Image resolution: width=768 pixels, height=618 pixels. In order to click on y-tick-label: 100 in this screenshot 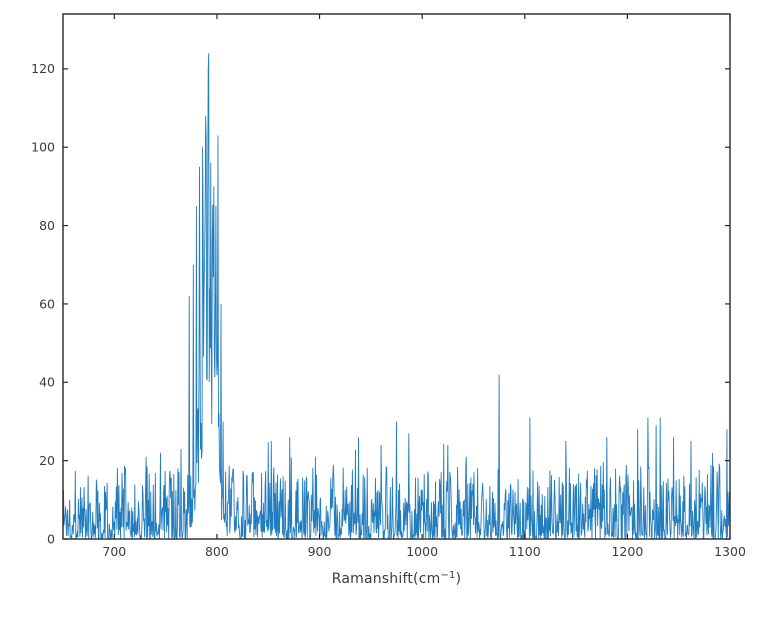, I will do `click(43, 147)`.